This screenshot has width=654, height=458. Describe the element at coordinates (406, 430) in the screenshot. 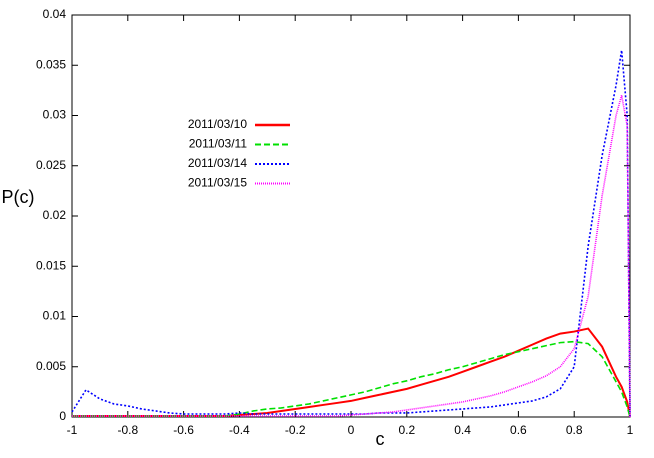

I see `x-tick-label: 0.2` at that location.